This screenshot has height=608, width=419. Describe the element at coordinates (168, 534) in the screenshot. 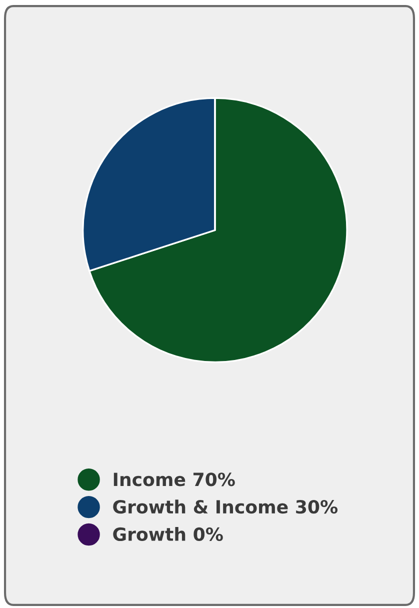

I see `legend-label: Growth 0%` at that location.